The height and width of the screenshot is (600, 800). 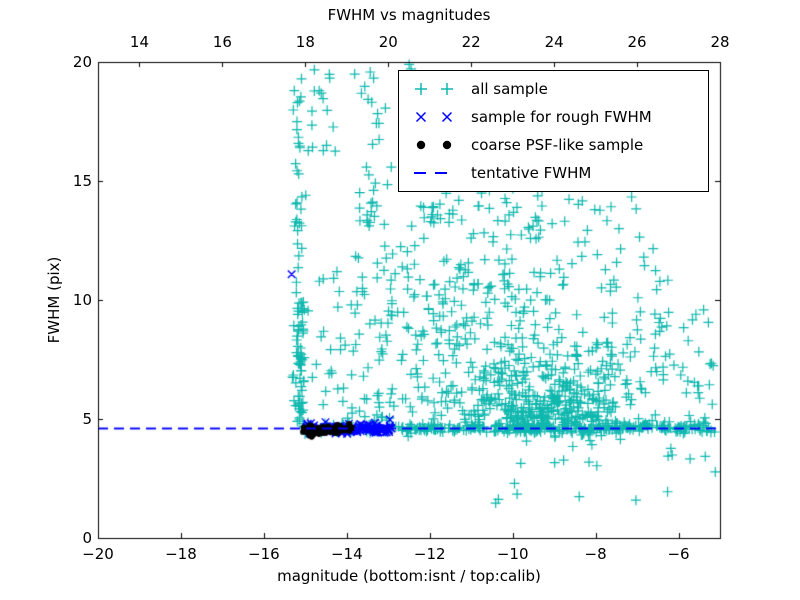 What do you see at coordinates (222, 42) in the screenshot?
I see `top-tick-label: 16` at bounding box center [222, 42].